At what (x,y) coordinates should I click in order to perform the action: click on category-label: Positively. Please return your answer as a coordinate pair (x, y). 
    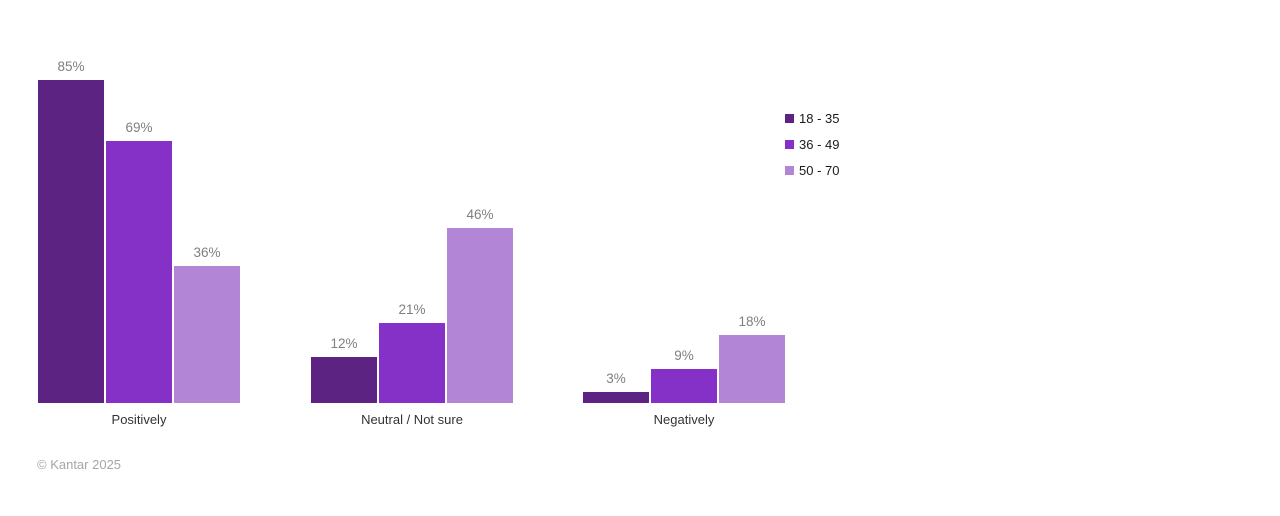
    Looking at the image, I should click on (139, 419).